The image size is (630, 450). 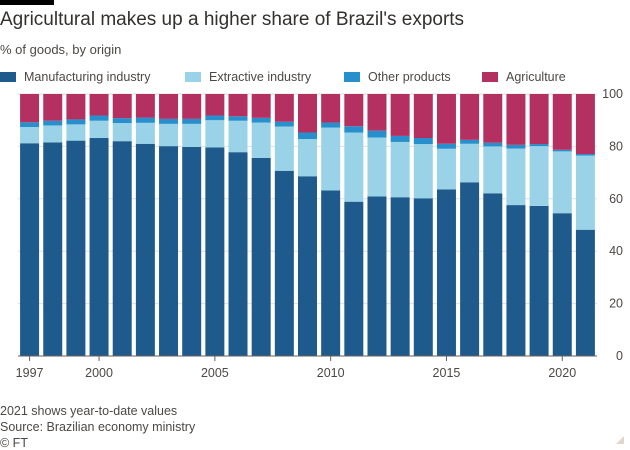 I want to click on bar-segment-agriculture-2018, so click(x=516, y=119).